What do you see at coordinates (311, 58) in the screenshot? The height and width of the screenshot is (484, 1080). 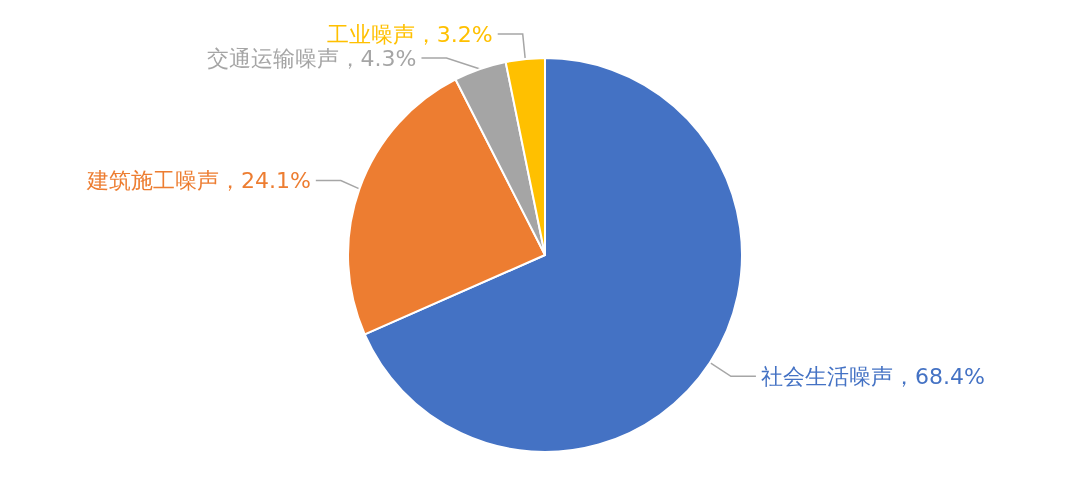 I see `slice-label: 交通运输噪声，4.3%` at bounding box center [311, 58].